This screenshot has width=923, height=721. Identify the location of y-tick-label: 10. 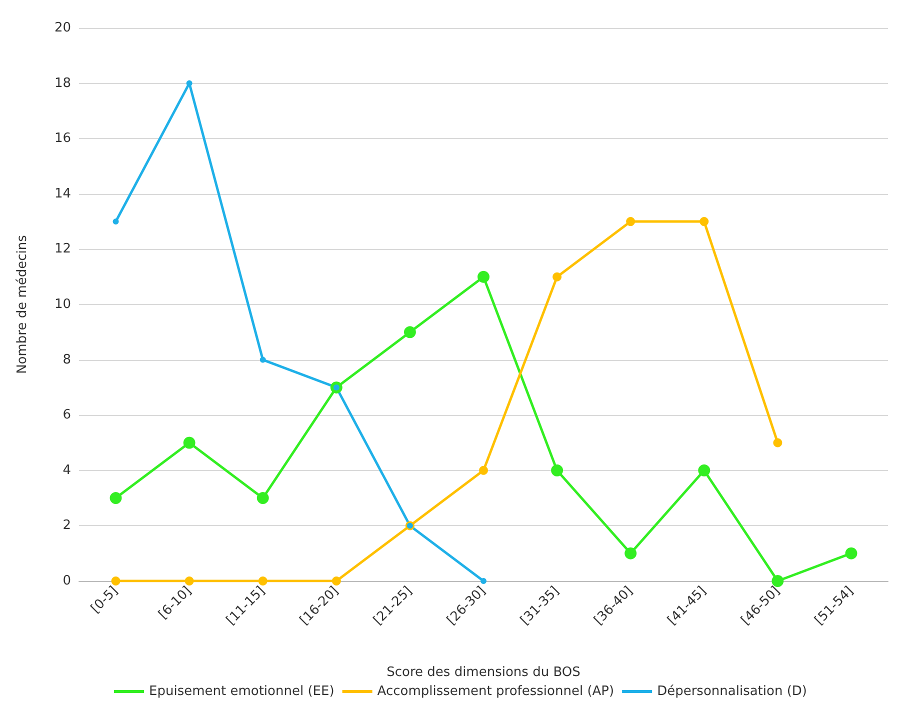
(62, 304).